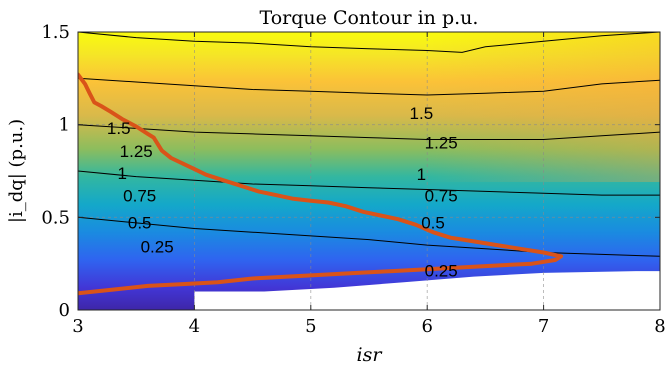 Image resolution: width=665 pixels, height=372 pixels. Describe the element at coordinates (310, 326) in the screenshot. I see `x-tick-label: 5` at that location.